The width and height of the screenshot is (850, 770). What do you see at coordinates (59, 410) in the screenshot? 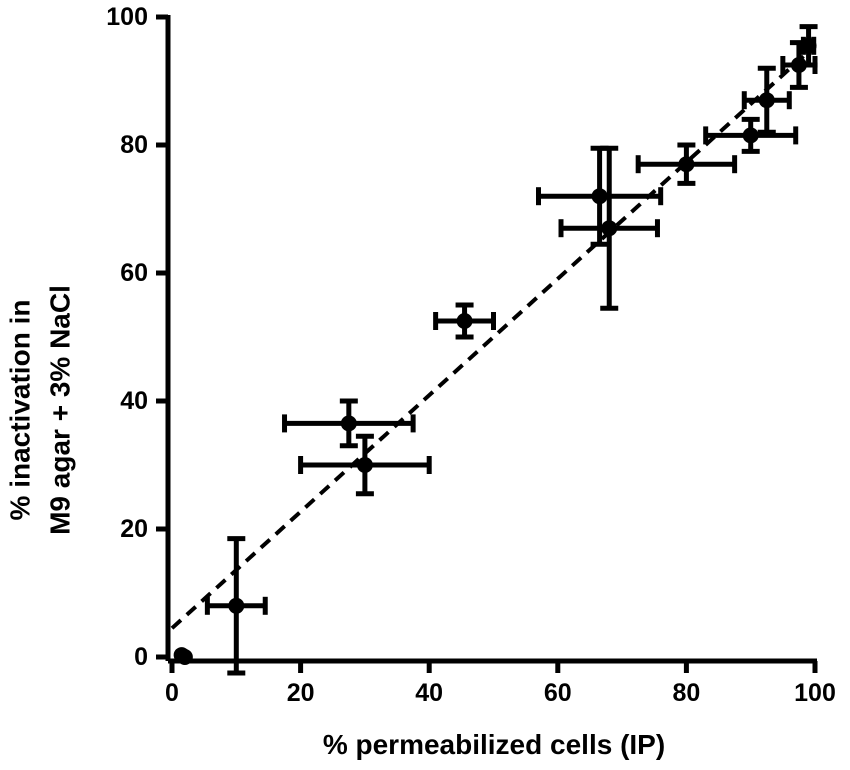
I see `y-axis-title-line-2: M9 agar + 3% NaCl` at bounding box center [59, 410].